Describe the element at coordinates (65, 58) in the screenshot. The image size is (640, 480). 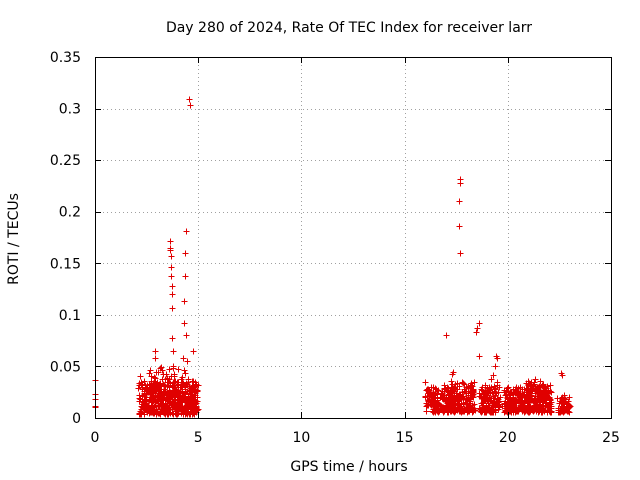
I see `y-tick-label: 0.35` at that location.